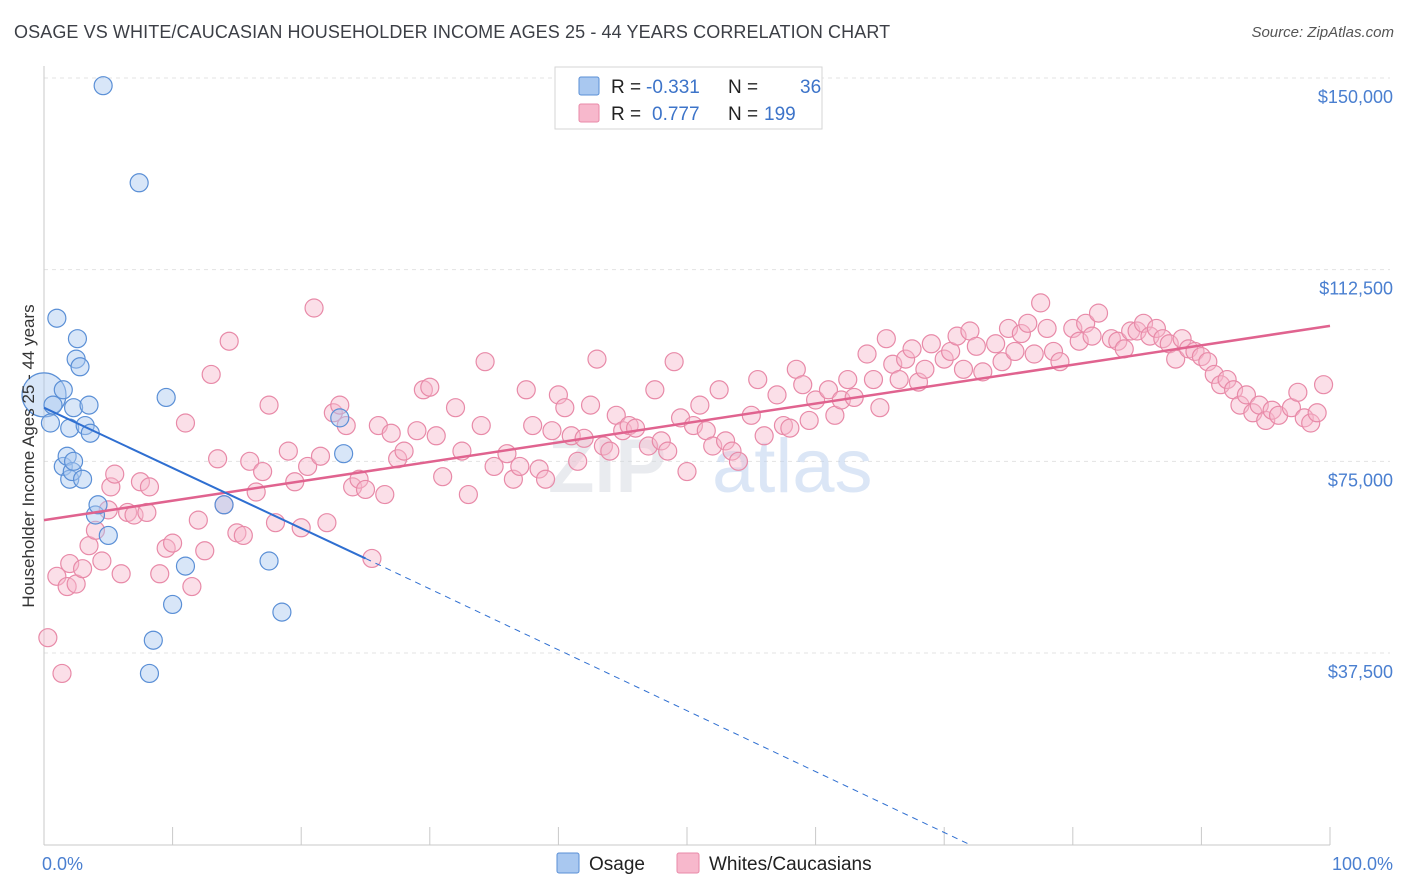 The width and height of the screenshot is (1406, 892). Describe the element at coordinates (780, 114) in the screenshot. I see `legend-n-value-white: 199` at that location.